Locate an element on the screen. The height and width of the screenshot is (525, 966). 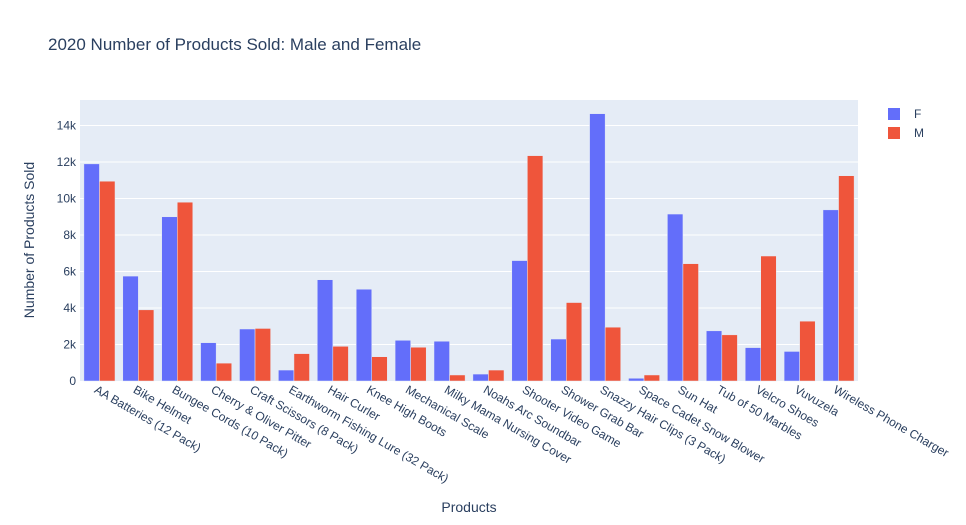
y-tick-label: 10k is located at coordinates (67, 199).